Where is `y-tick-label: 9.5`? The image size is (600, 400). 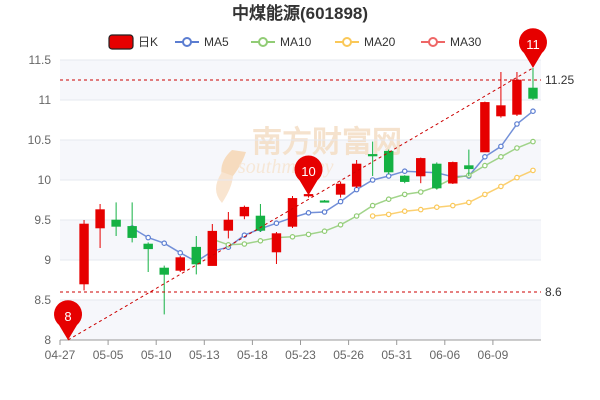
y-tick-label: 9.5 is located at coordinates (42, 220).